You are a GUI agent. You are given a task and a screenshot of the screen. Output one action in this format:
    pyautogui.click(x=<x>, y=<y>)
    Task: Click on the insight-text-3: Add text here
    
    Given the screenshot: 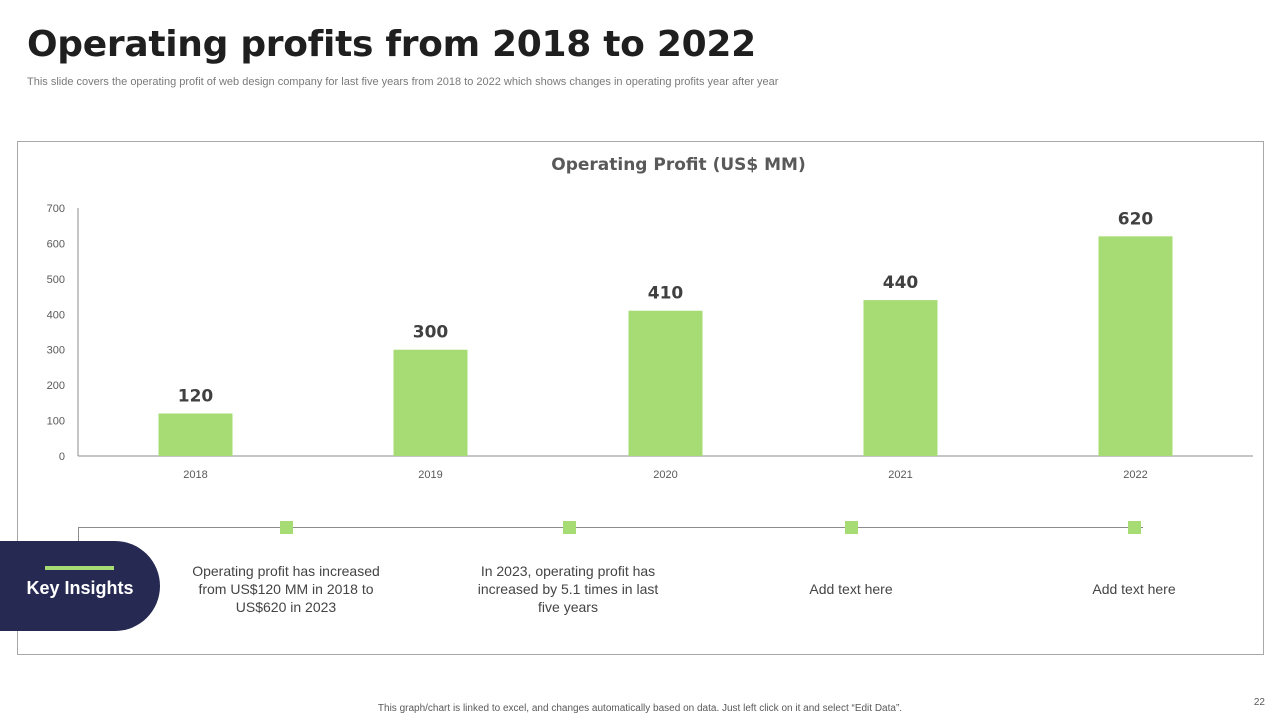 What is the action you would take?
    pyautogui.click(x=851, y=589)
    